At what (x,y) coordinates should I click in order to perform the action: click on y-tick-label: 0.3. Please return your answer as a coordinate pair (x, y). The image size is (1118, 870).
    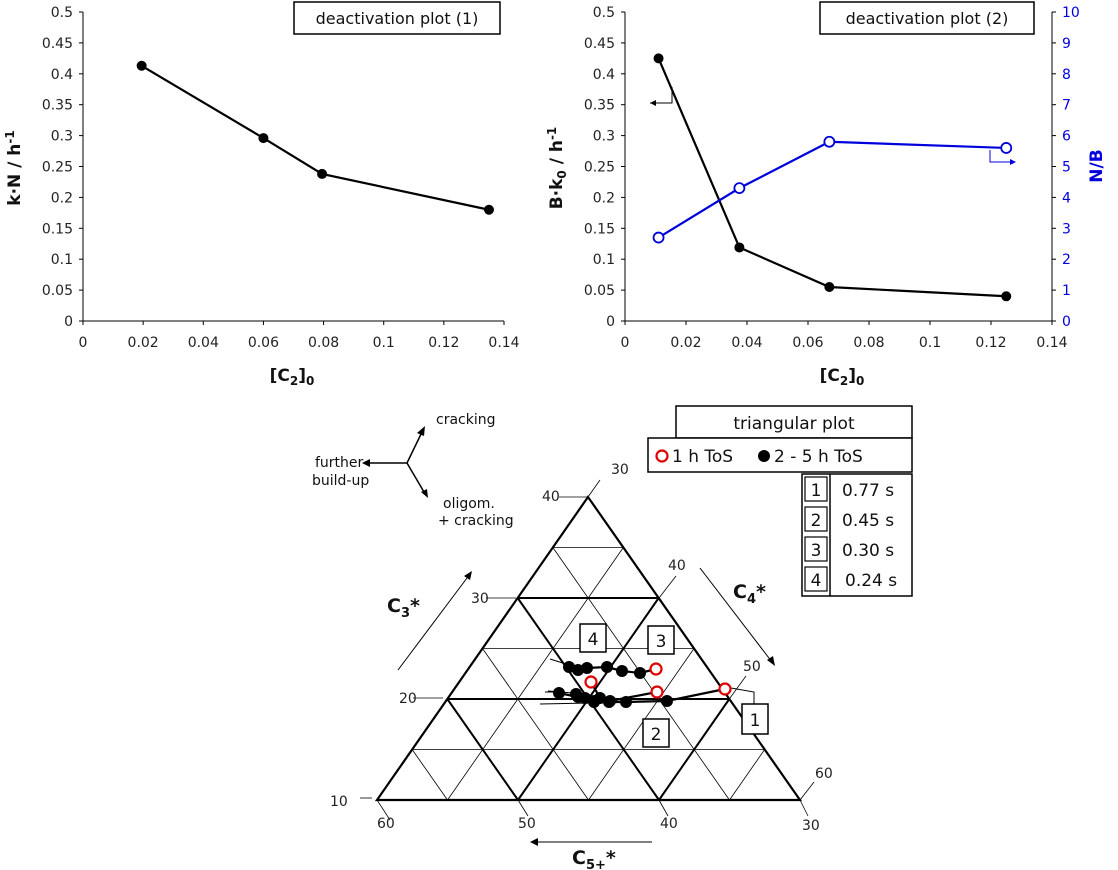
    Looking at the image, I should click on (62, 137).